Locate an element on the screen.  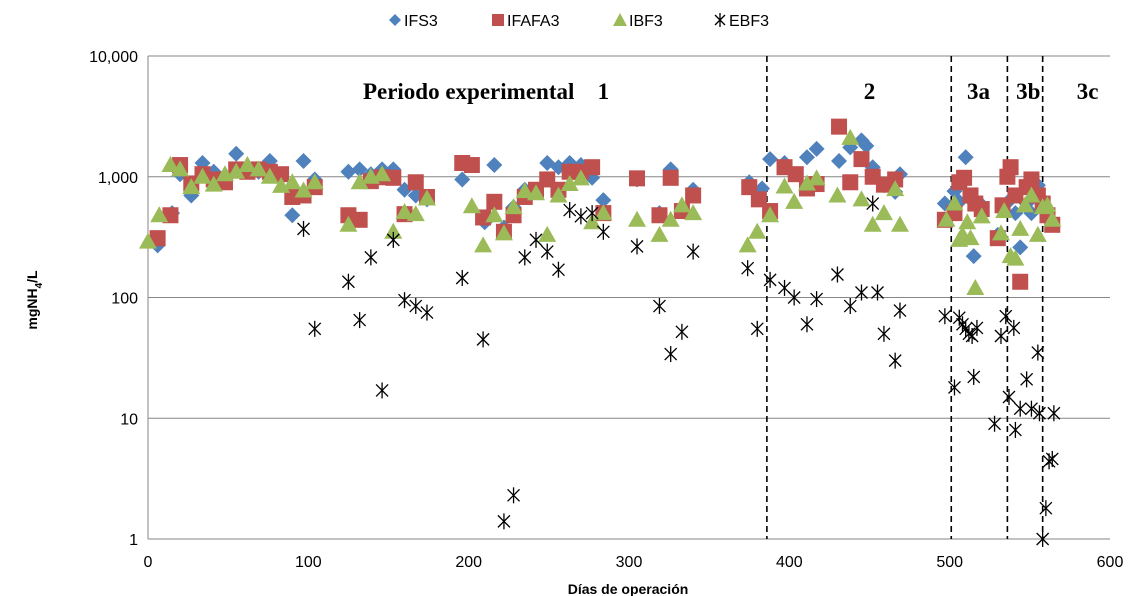
y-tick-label: 10 is located at coordinates (129, 419).